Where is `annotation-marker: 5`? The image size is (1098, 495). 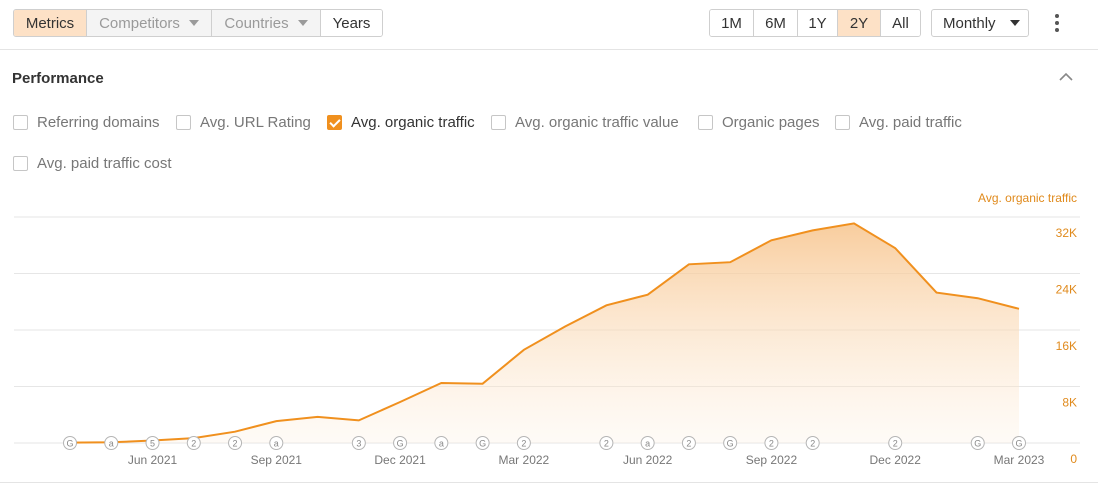 annotation-marker: 5 is located at coordinates (152, 443).